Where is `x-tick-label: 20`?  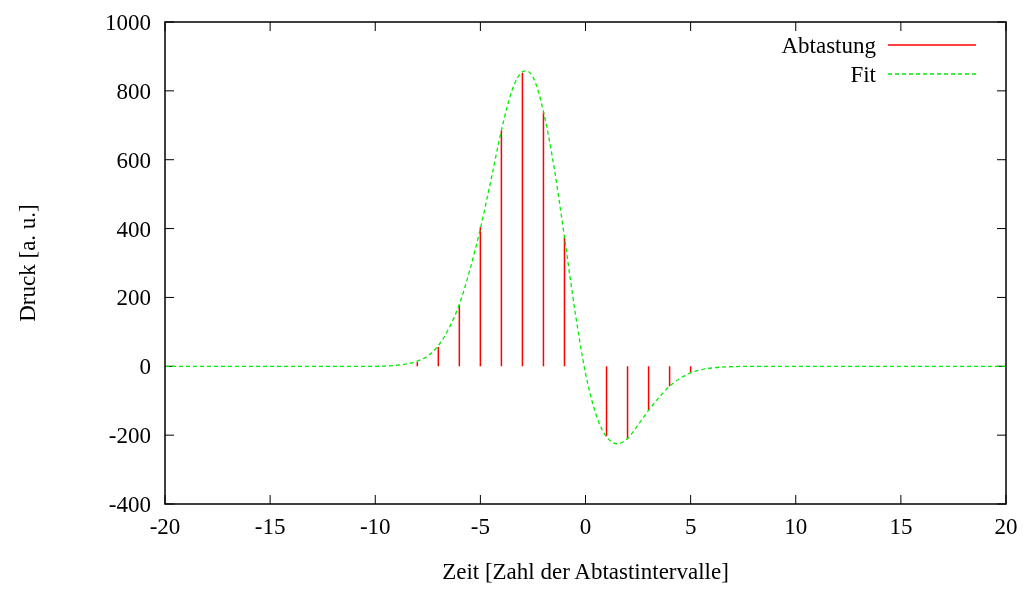
x-tick-label: 20 is located at coordinates (1006, 526).